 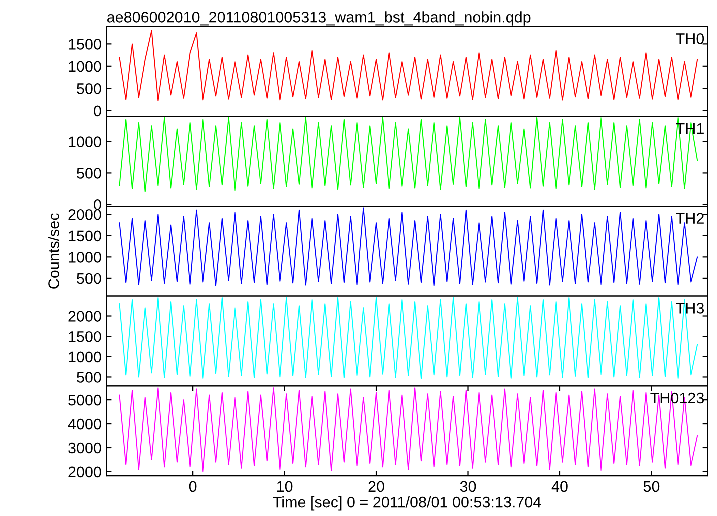 I want to click on x-tick-label: 10, so click(x=285, y=486).